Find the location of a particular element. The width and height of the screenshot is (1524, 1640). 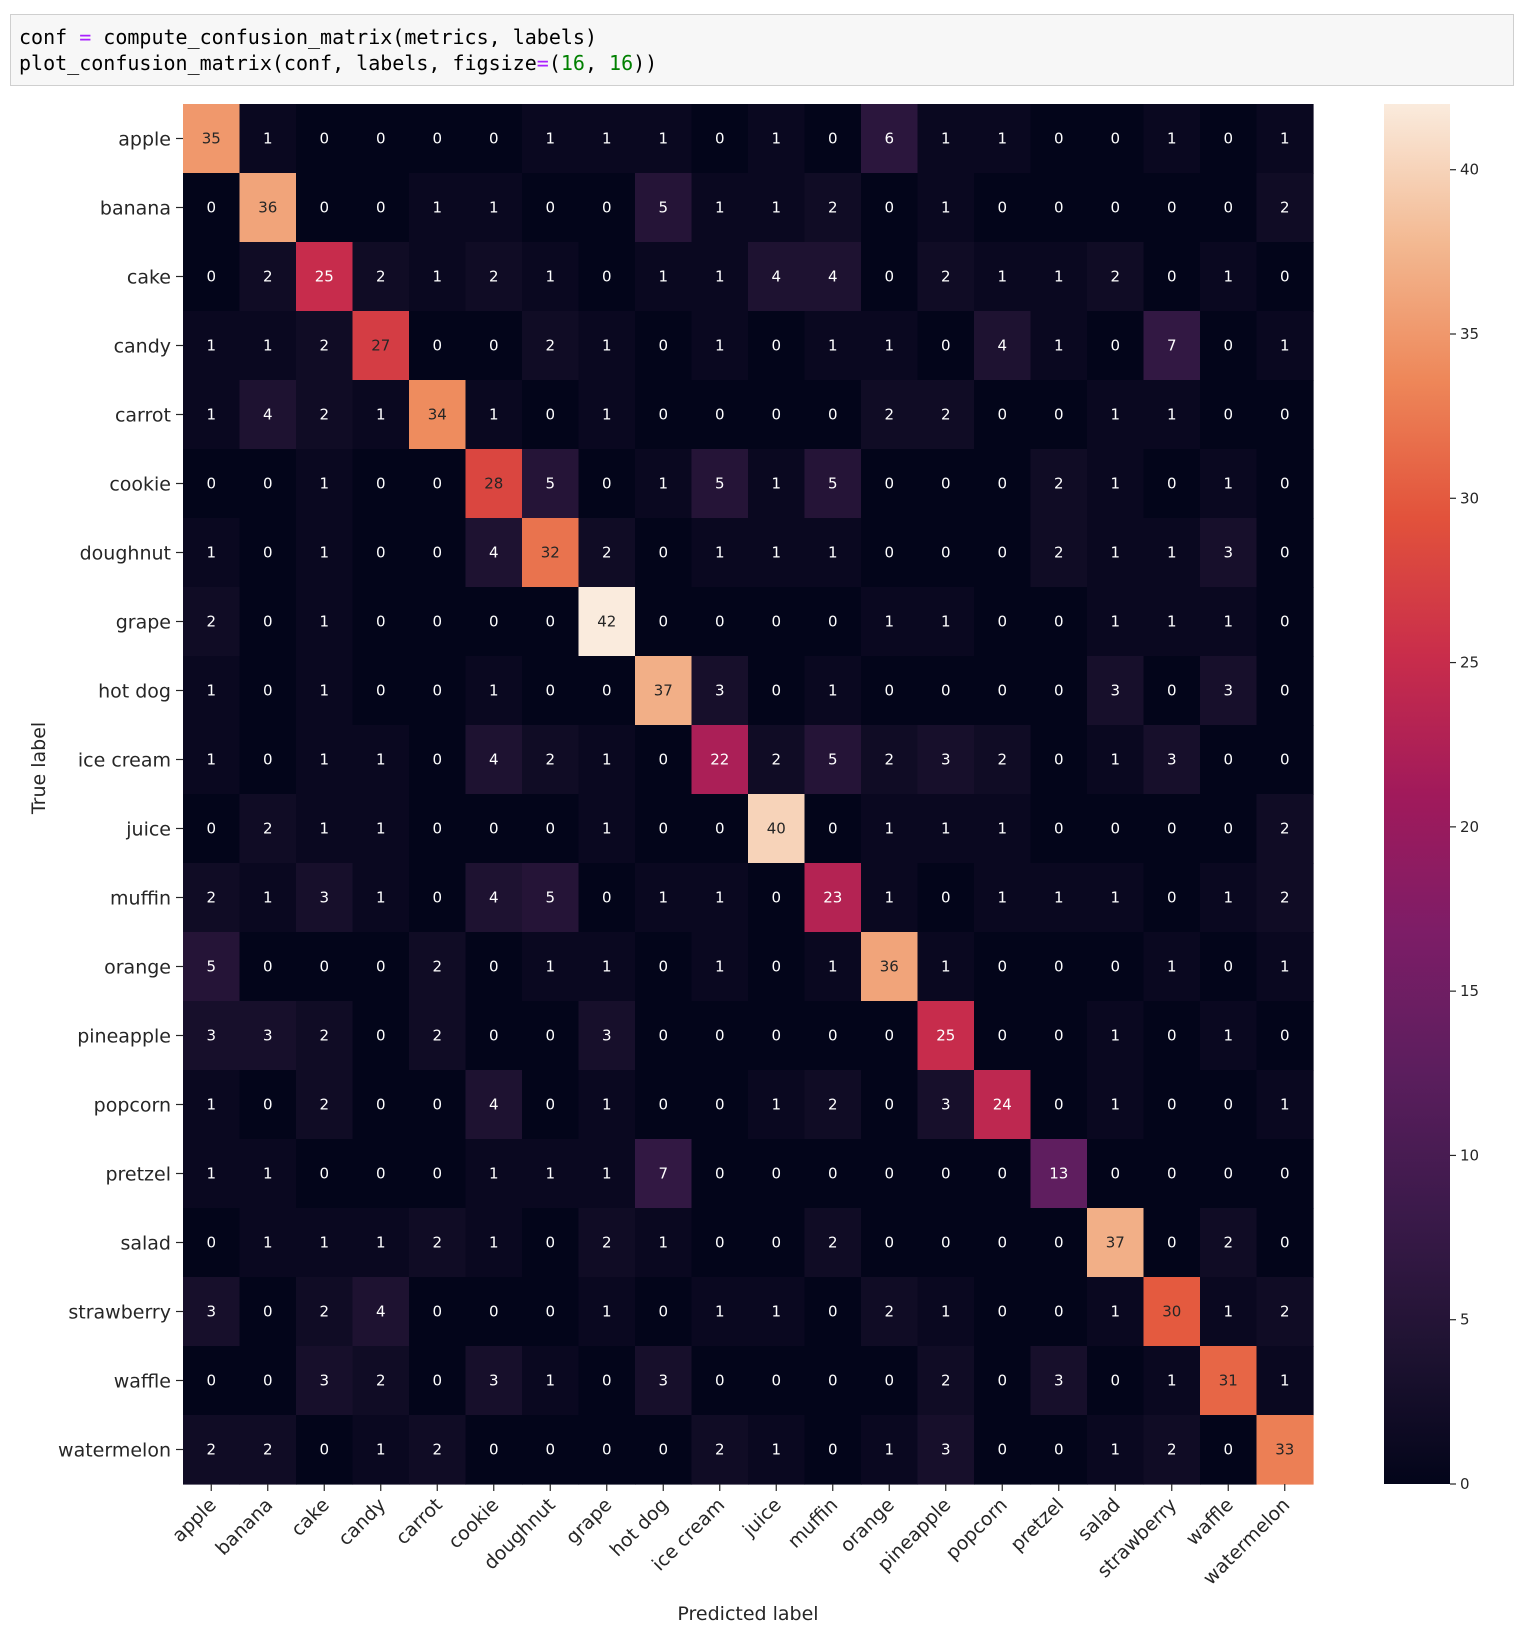

code-operator: = is located at coordinates (85, 37).